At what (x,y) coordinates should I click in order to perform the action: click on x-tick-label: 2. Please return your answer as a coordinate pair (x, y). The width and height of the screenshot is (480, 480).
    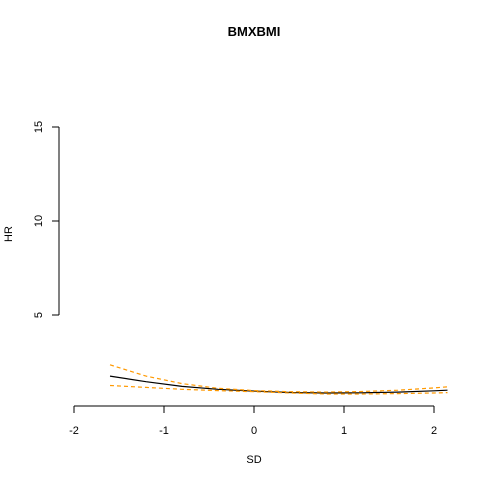
    Looking at the image, I should click on (434, 431).